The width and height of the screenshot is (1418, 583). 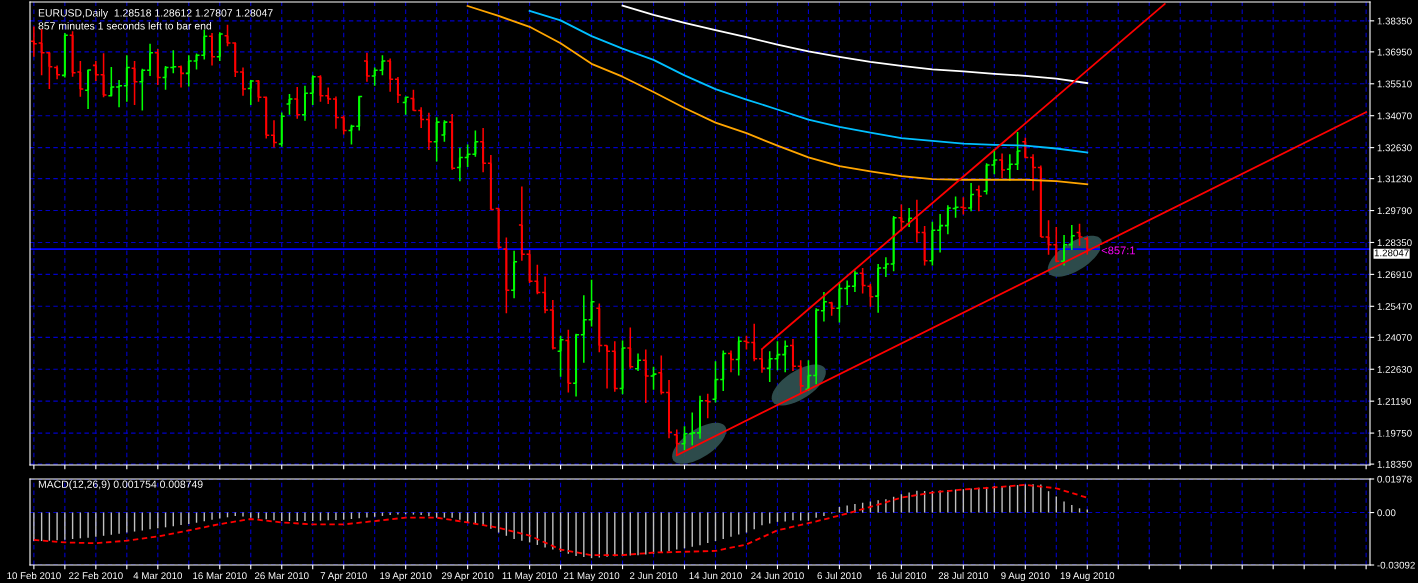 I want to click on x-tick-label: 19 Apr 2010, so click(x=406, y=577).